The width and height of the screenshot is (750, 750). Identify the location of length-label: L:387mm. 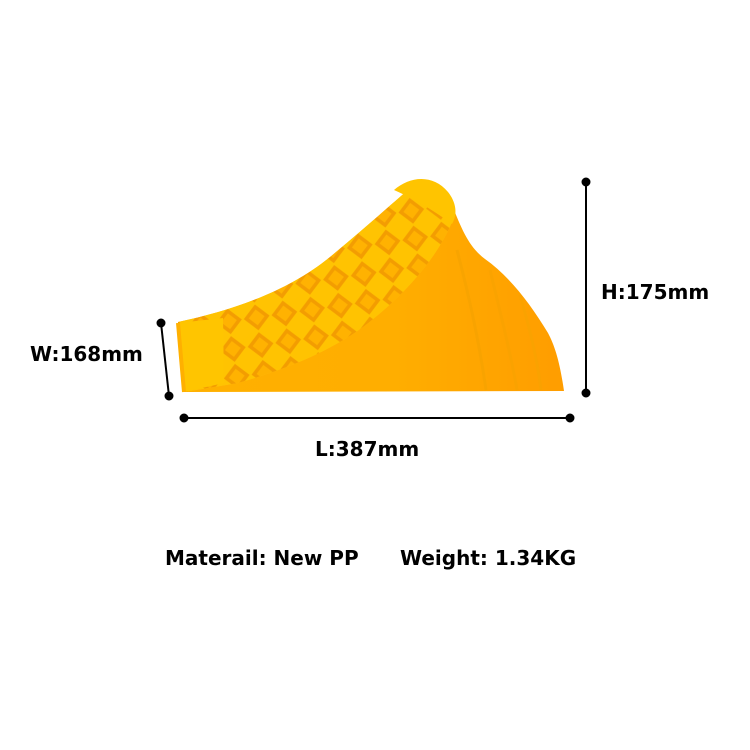
(367, 449).